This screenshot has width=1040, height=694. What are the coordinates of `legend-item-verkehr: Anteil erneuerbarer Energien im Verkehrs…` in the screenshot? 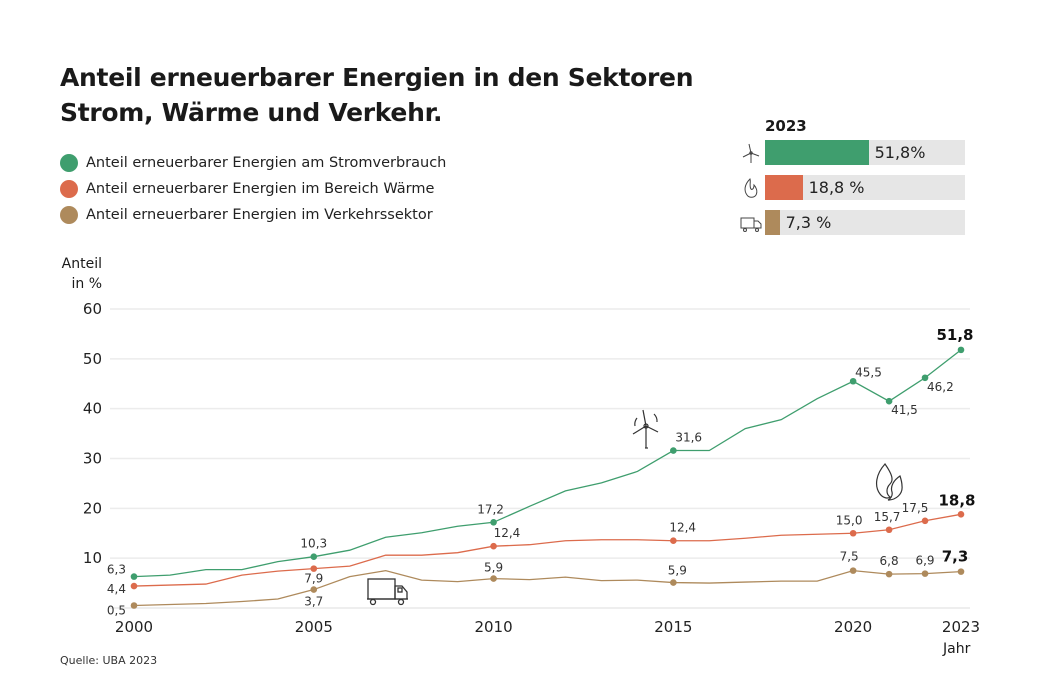 It's located at (253, 215).